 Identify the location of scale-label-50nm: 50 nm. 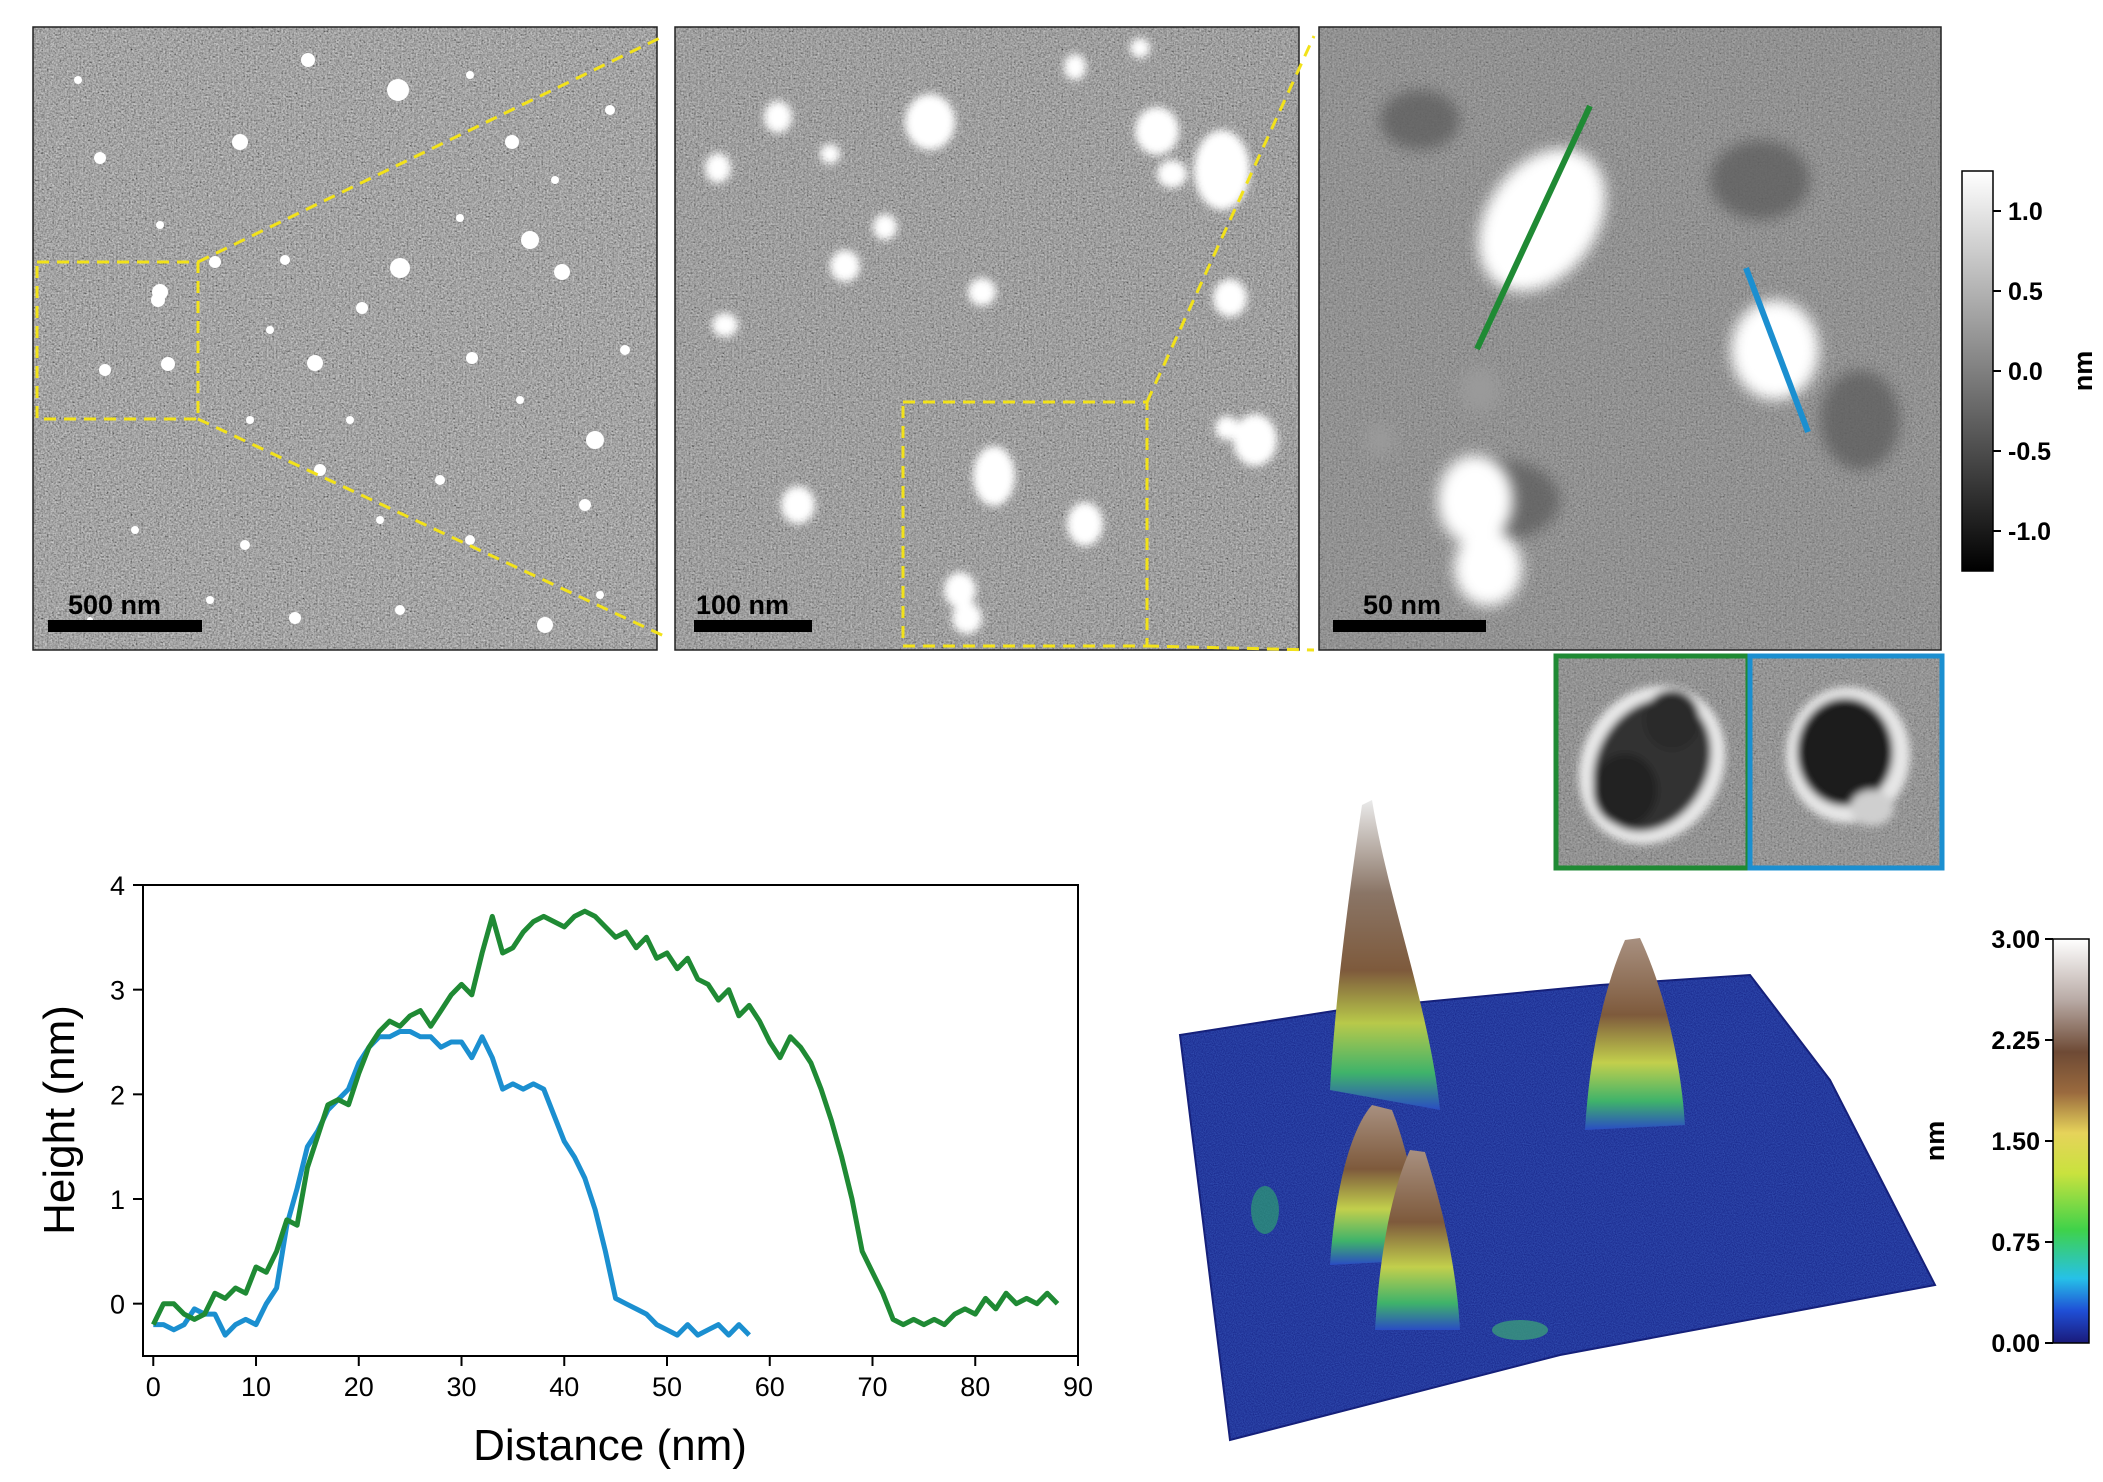
(1402, 605).